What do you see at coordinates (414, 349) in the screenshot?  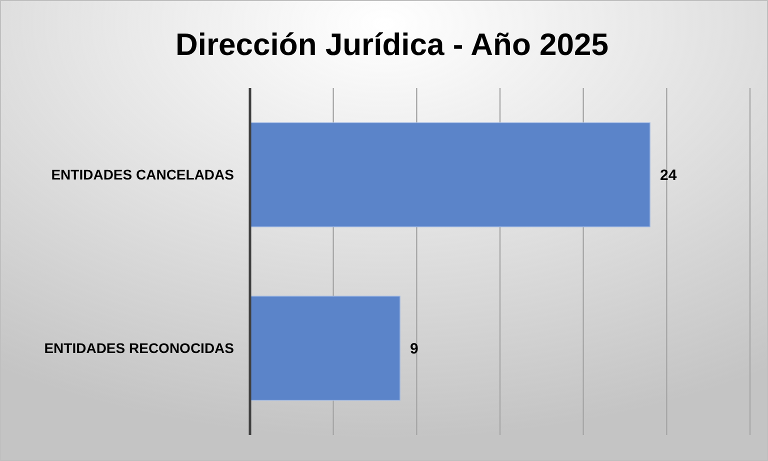 I see `data-label: 9` at bounding box center [414, 349].